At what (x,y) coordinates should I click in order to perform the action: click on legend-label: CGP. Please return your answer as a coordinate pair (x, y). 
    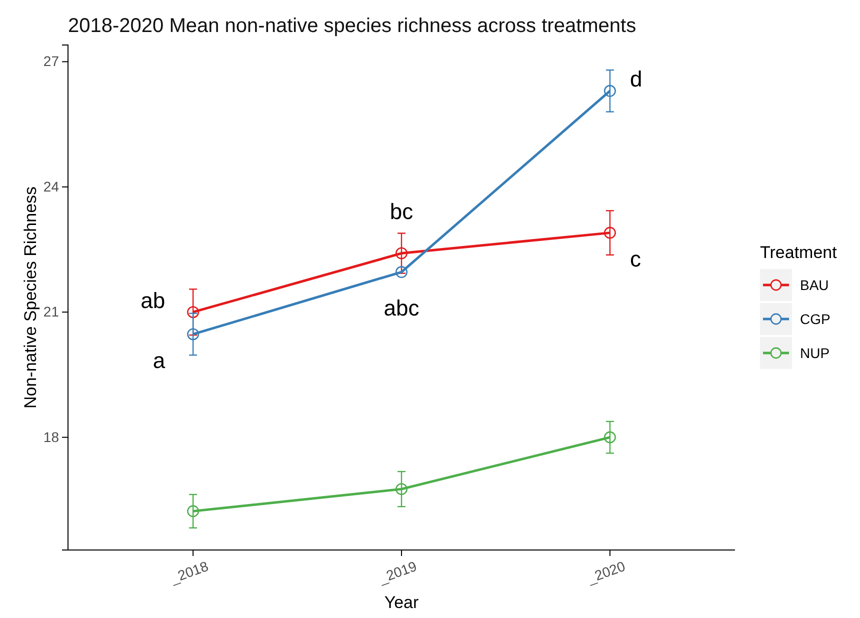
    Looking at the image, I should click on (815, 318).